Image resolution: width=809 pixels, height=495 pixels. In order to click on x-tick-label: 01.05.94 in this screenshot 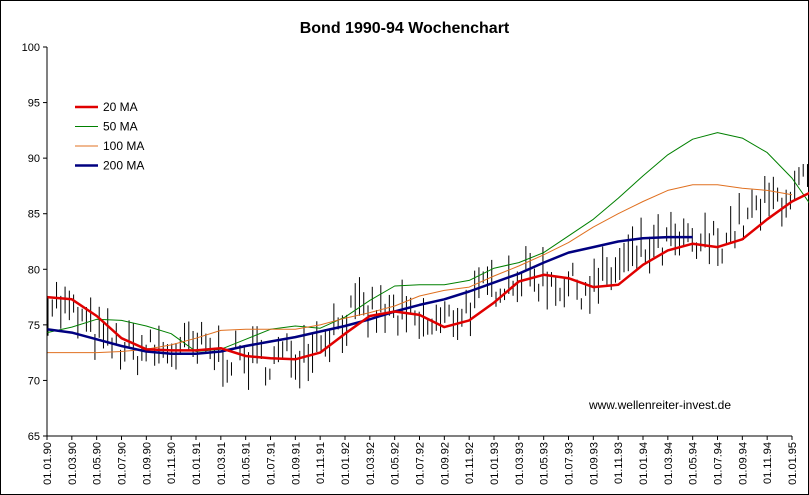, I will do `click(694, 463)`.